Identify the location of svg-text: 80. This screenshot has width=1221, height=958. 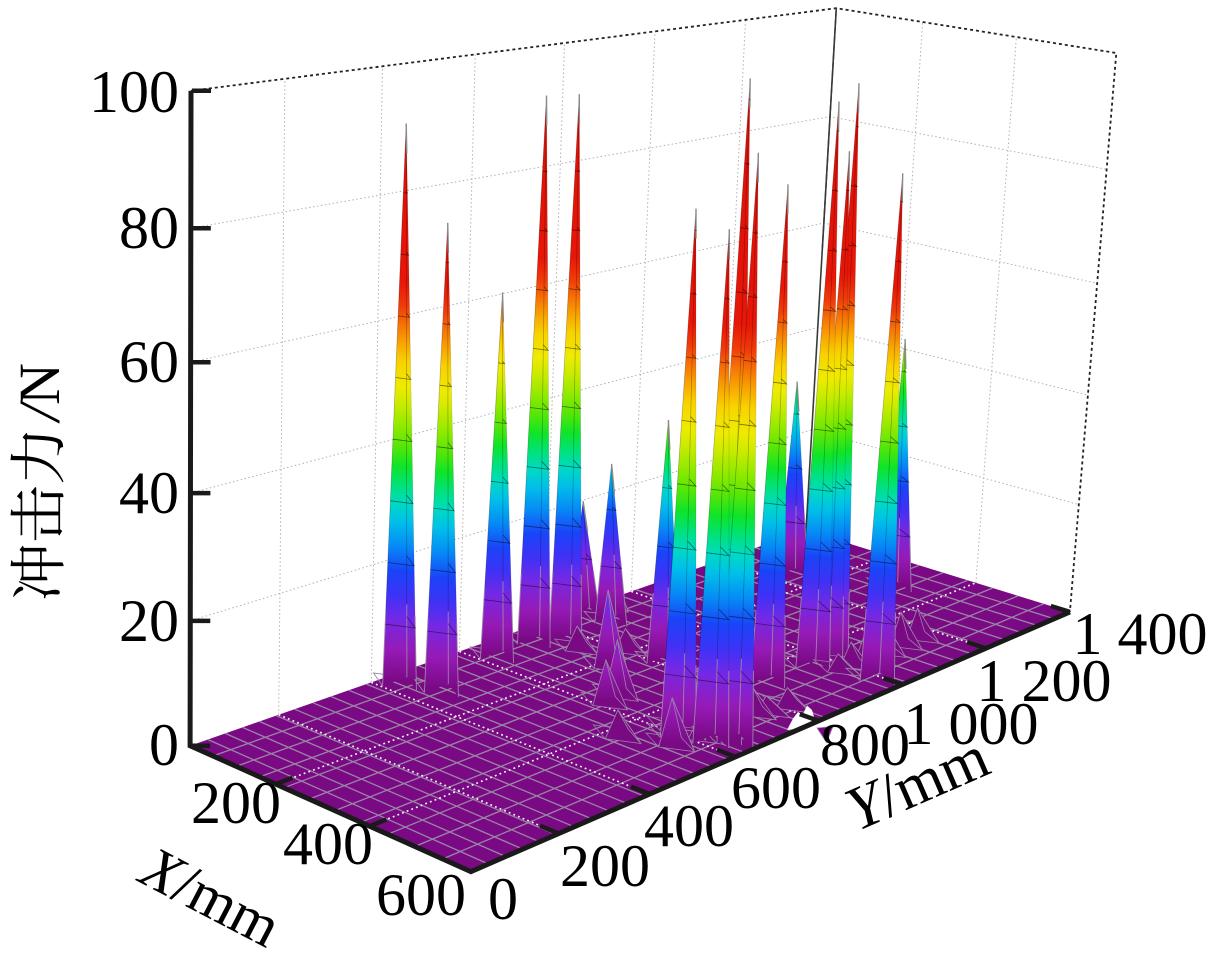
(149, 228).